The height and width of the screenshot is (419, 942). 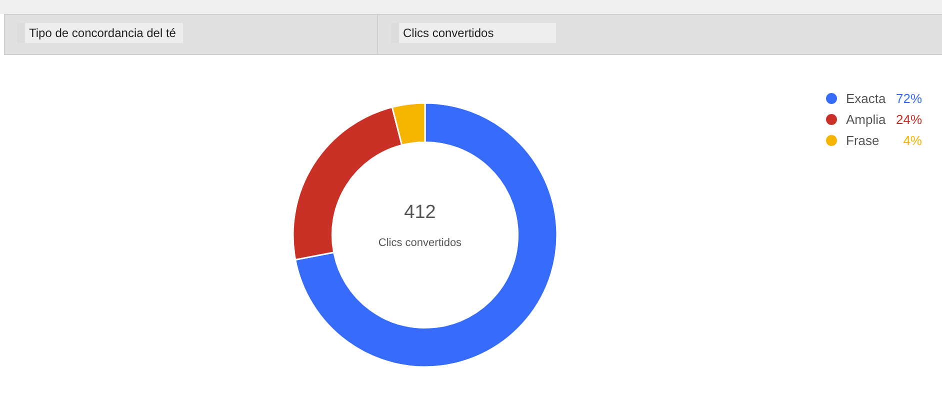 What do you see at coordinates (420, 213) in the screenshot?
I see `text: 412` at bounding box center [420, 213].